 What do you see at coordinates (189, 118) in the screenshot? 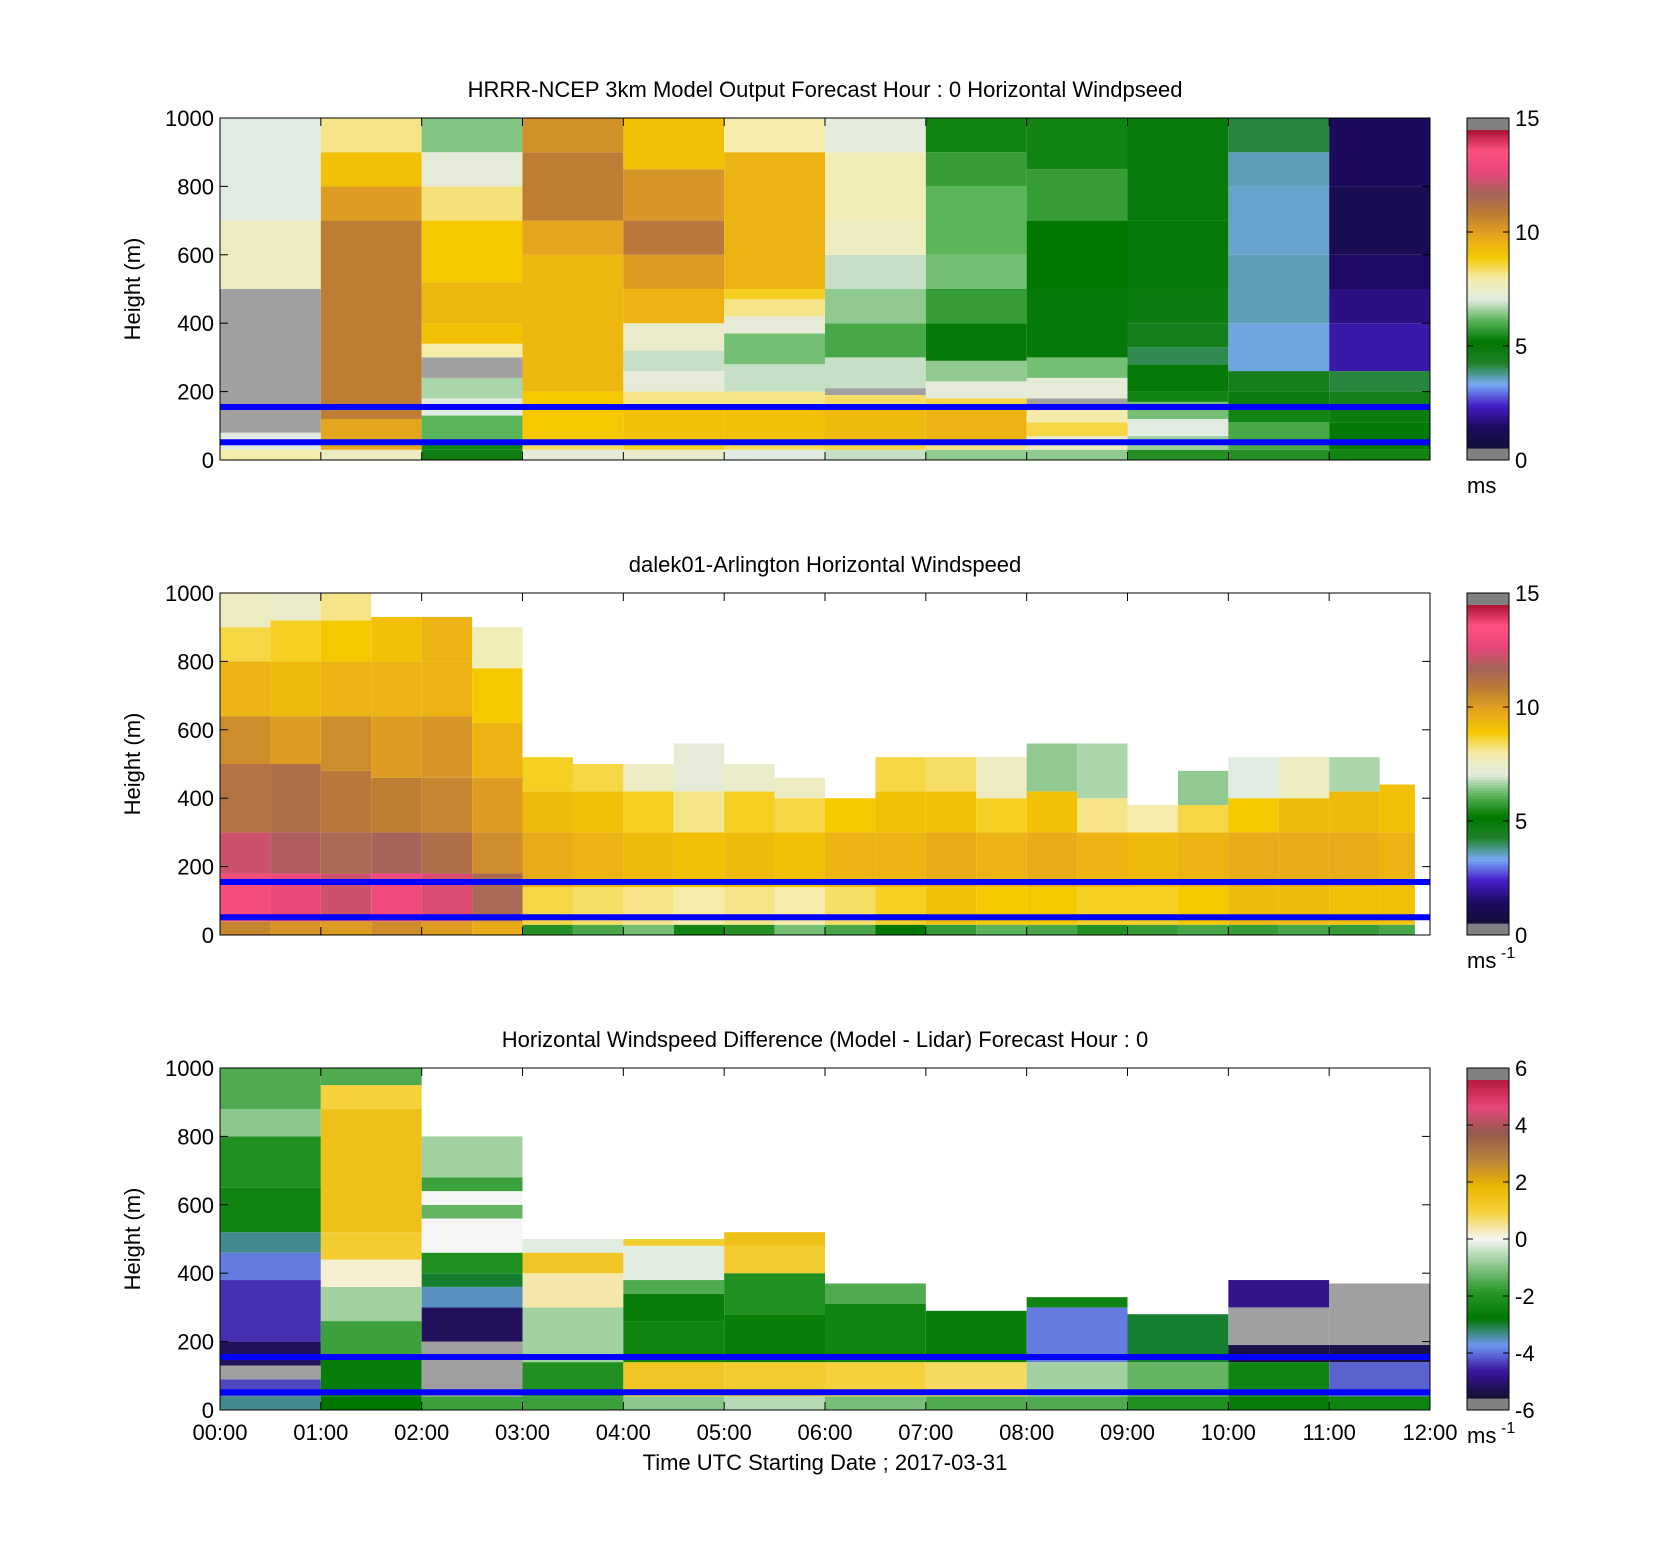
I see `y-tick-label: 1000` at bounding box center [189, 118].